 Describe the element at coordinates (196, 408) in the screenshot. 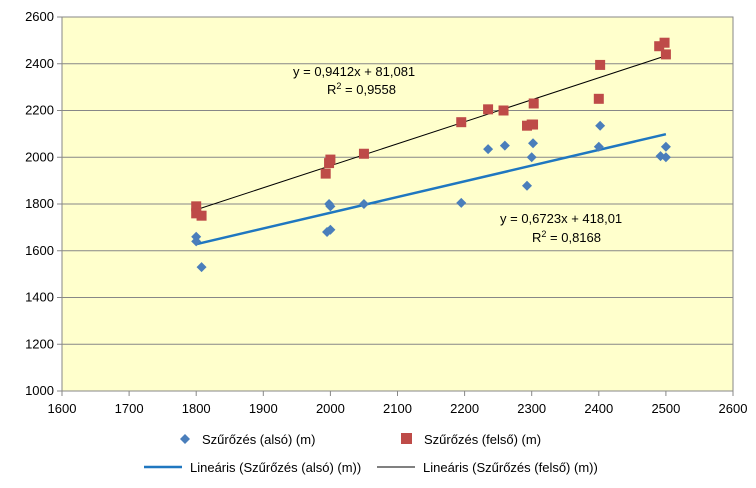

I see `x-tick-label: 1800` at that location.